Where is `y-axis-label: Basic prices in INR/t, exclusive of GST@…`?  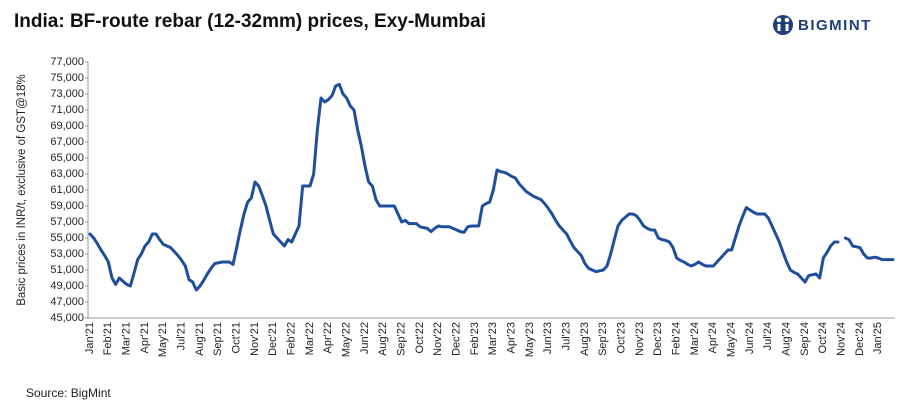
y-axis-label: Basic prices in INR/t, exclusive of GST@… is located at coordinates (22, 190).